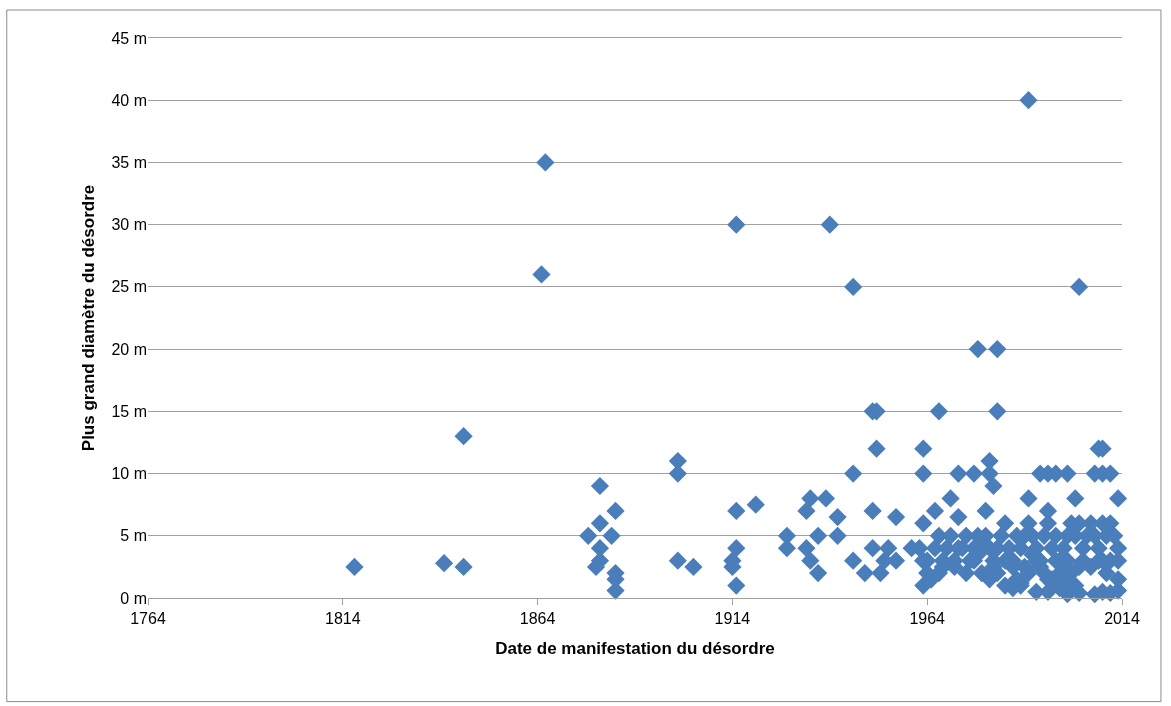 The height and width of the screenshot is (706, 1171). I want to click on y-tick-label: 45 m, so click(129, 38).